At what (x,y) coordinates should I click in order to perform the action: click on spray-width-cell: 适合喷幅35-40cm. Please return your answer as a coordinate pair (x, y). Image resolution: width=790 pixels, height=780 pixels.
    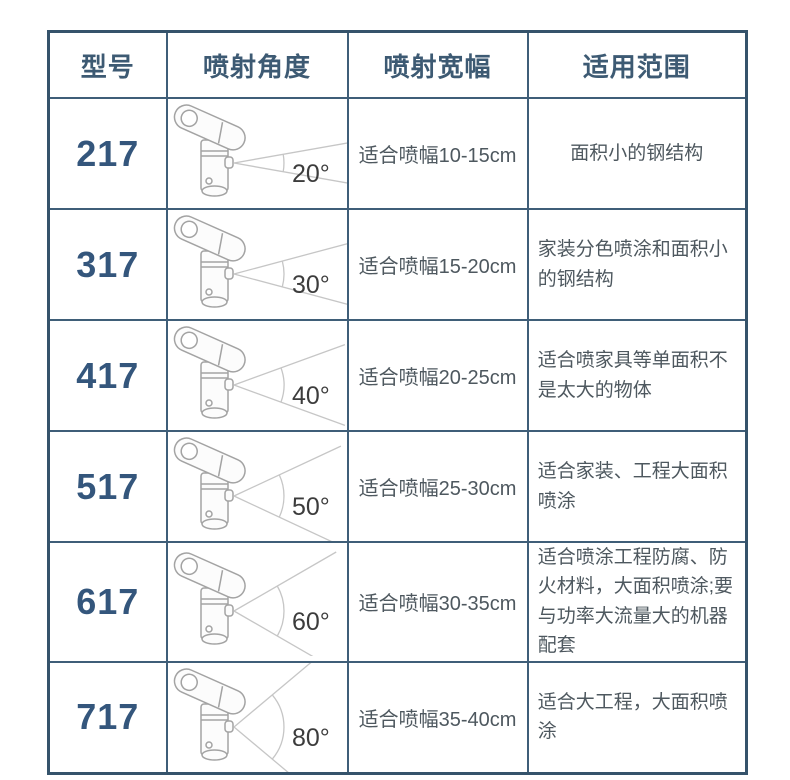
    Looking at the image, I should click on (437, 717).